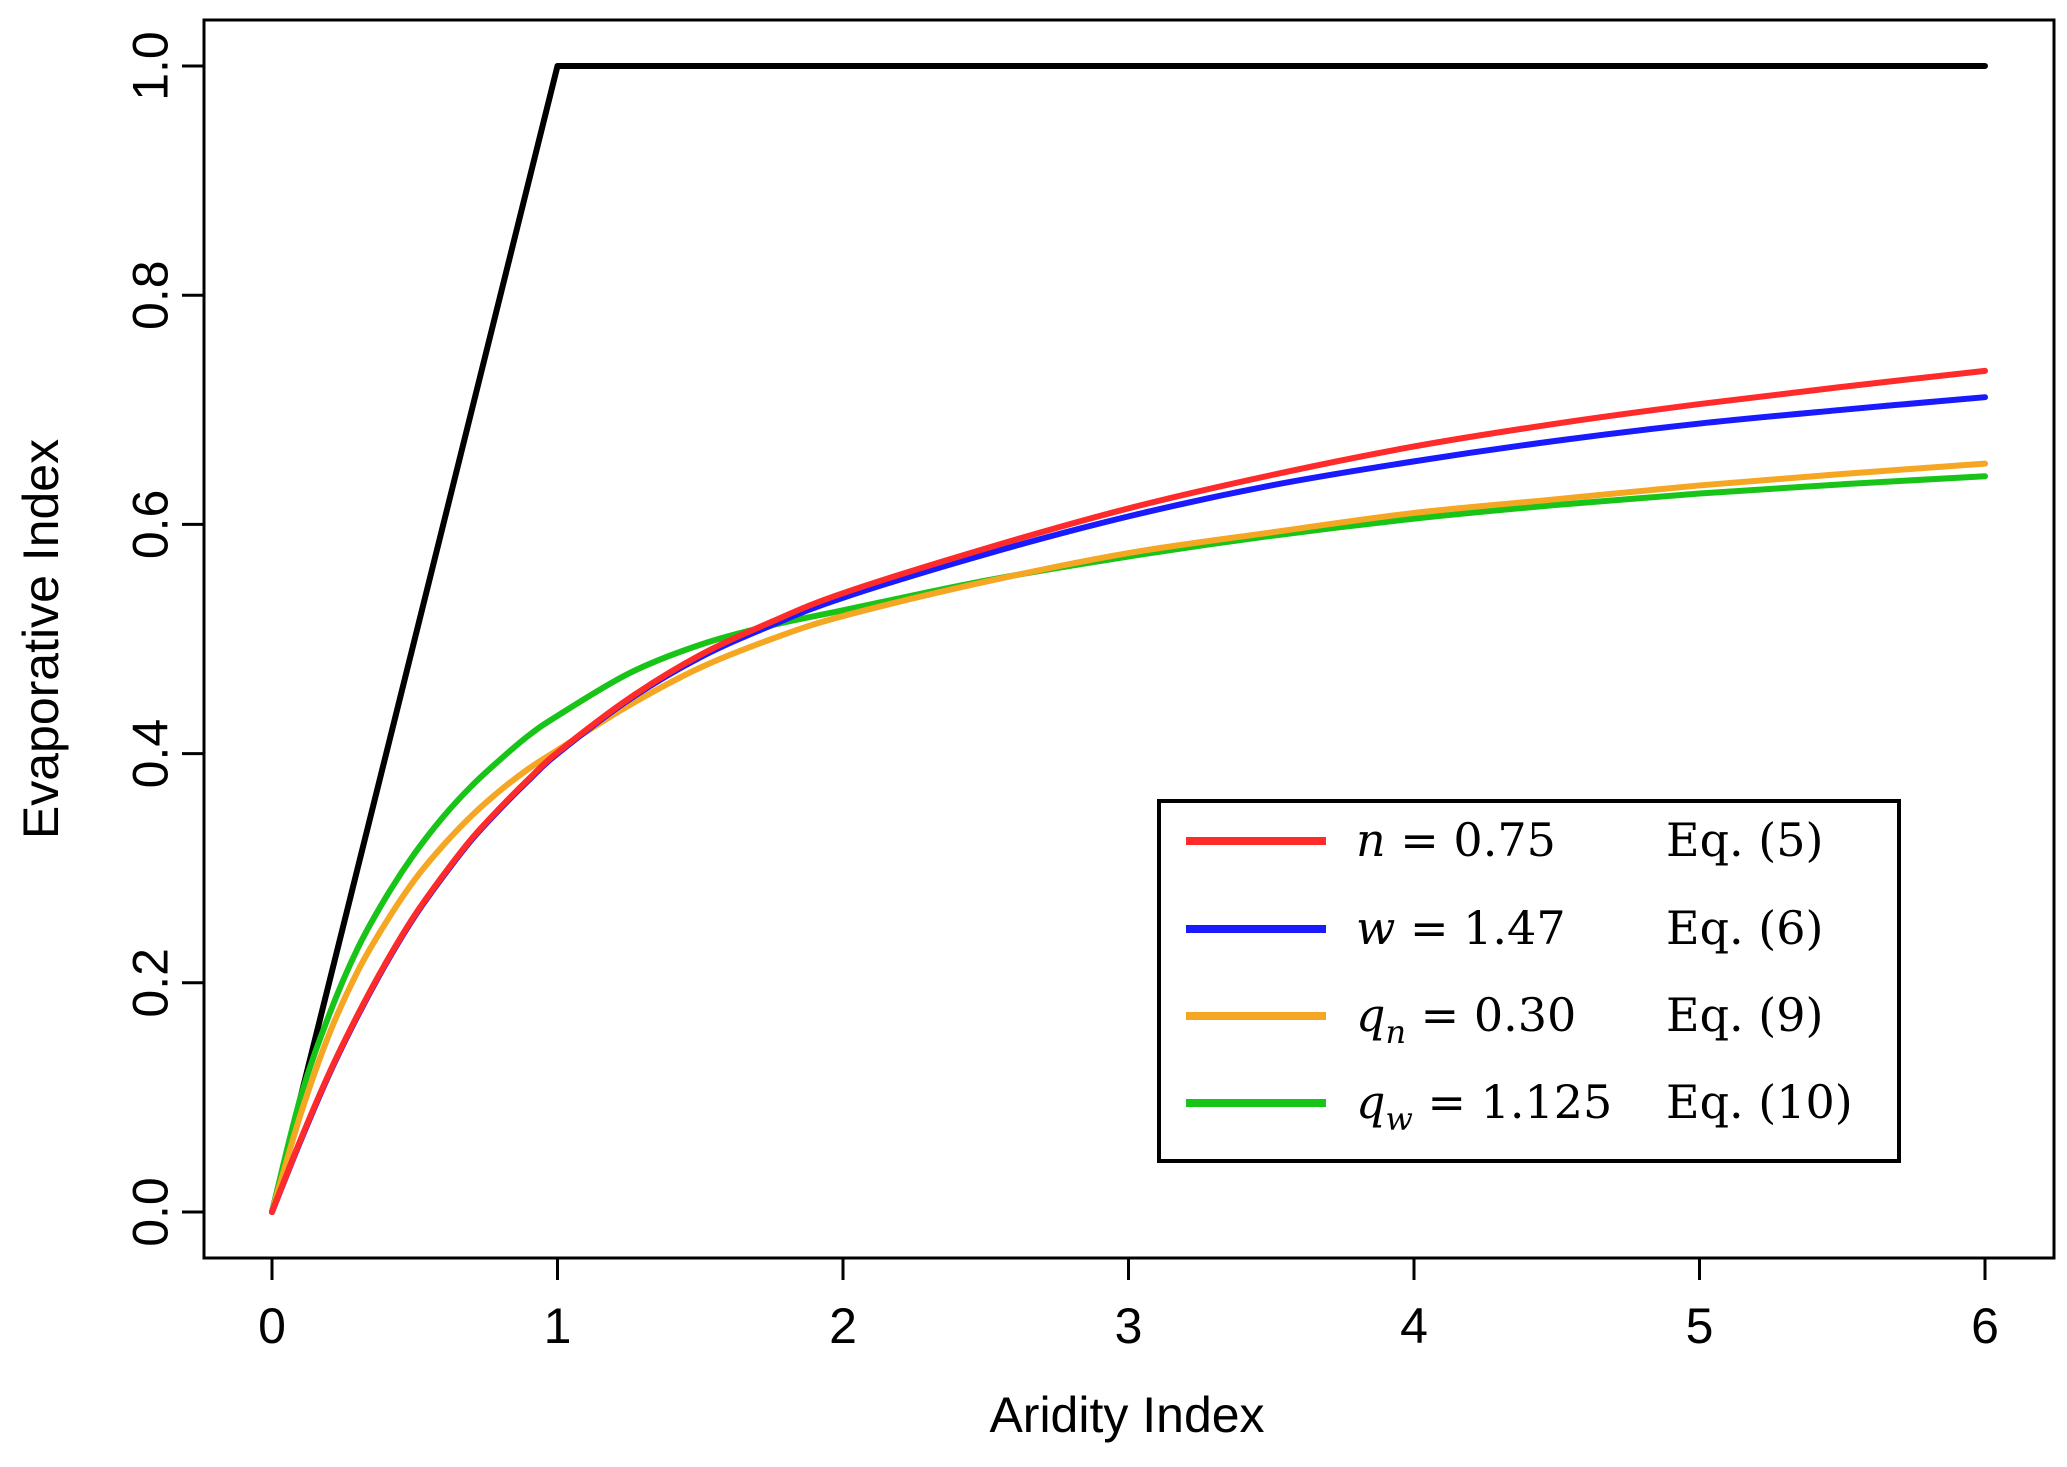 Image resolution: width=2067 pixels, height=1467 pixels. I want to click on legend-equation-3: Eq. (9), so click(1744, 1015).